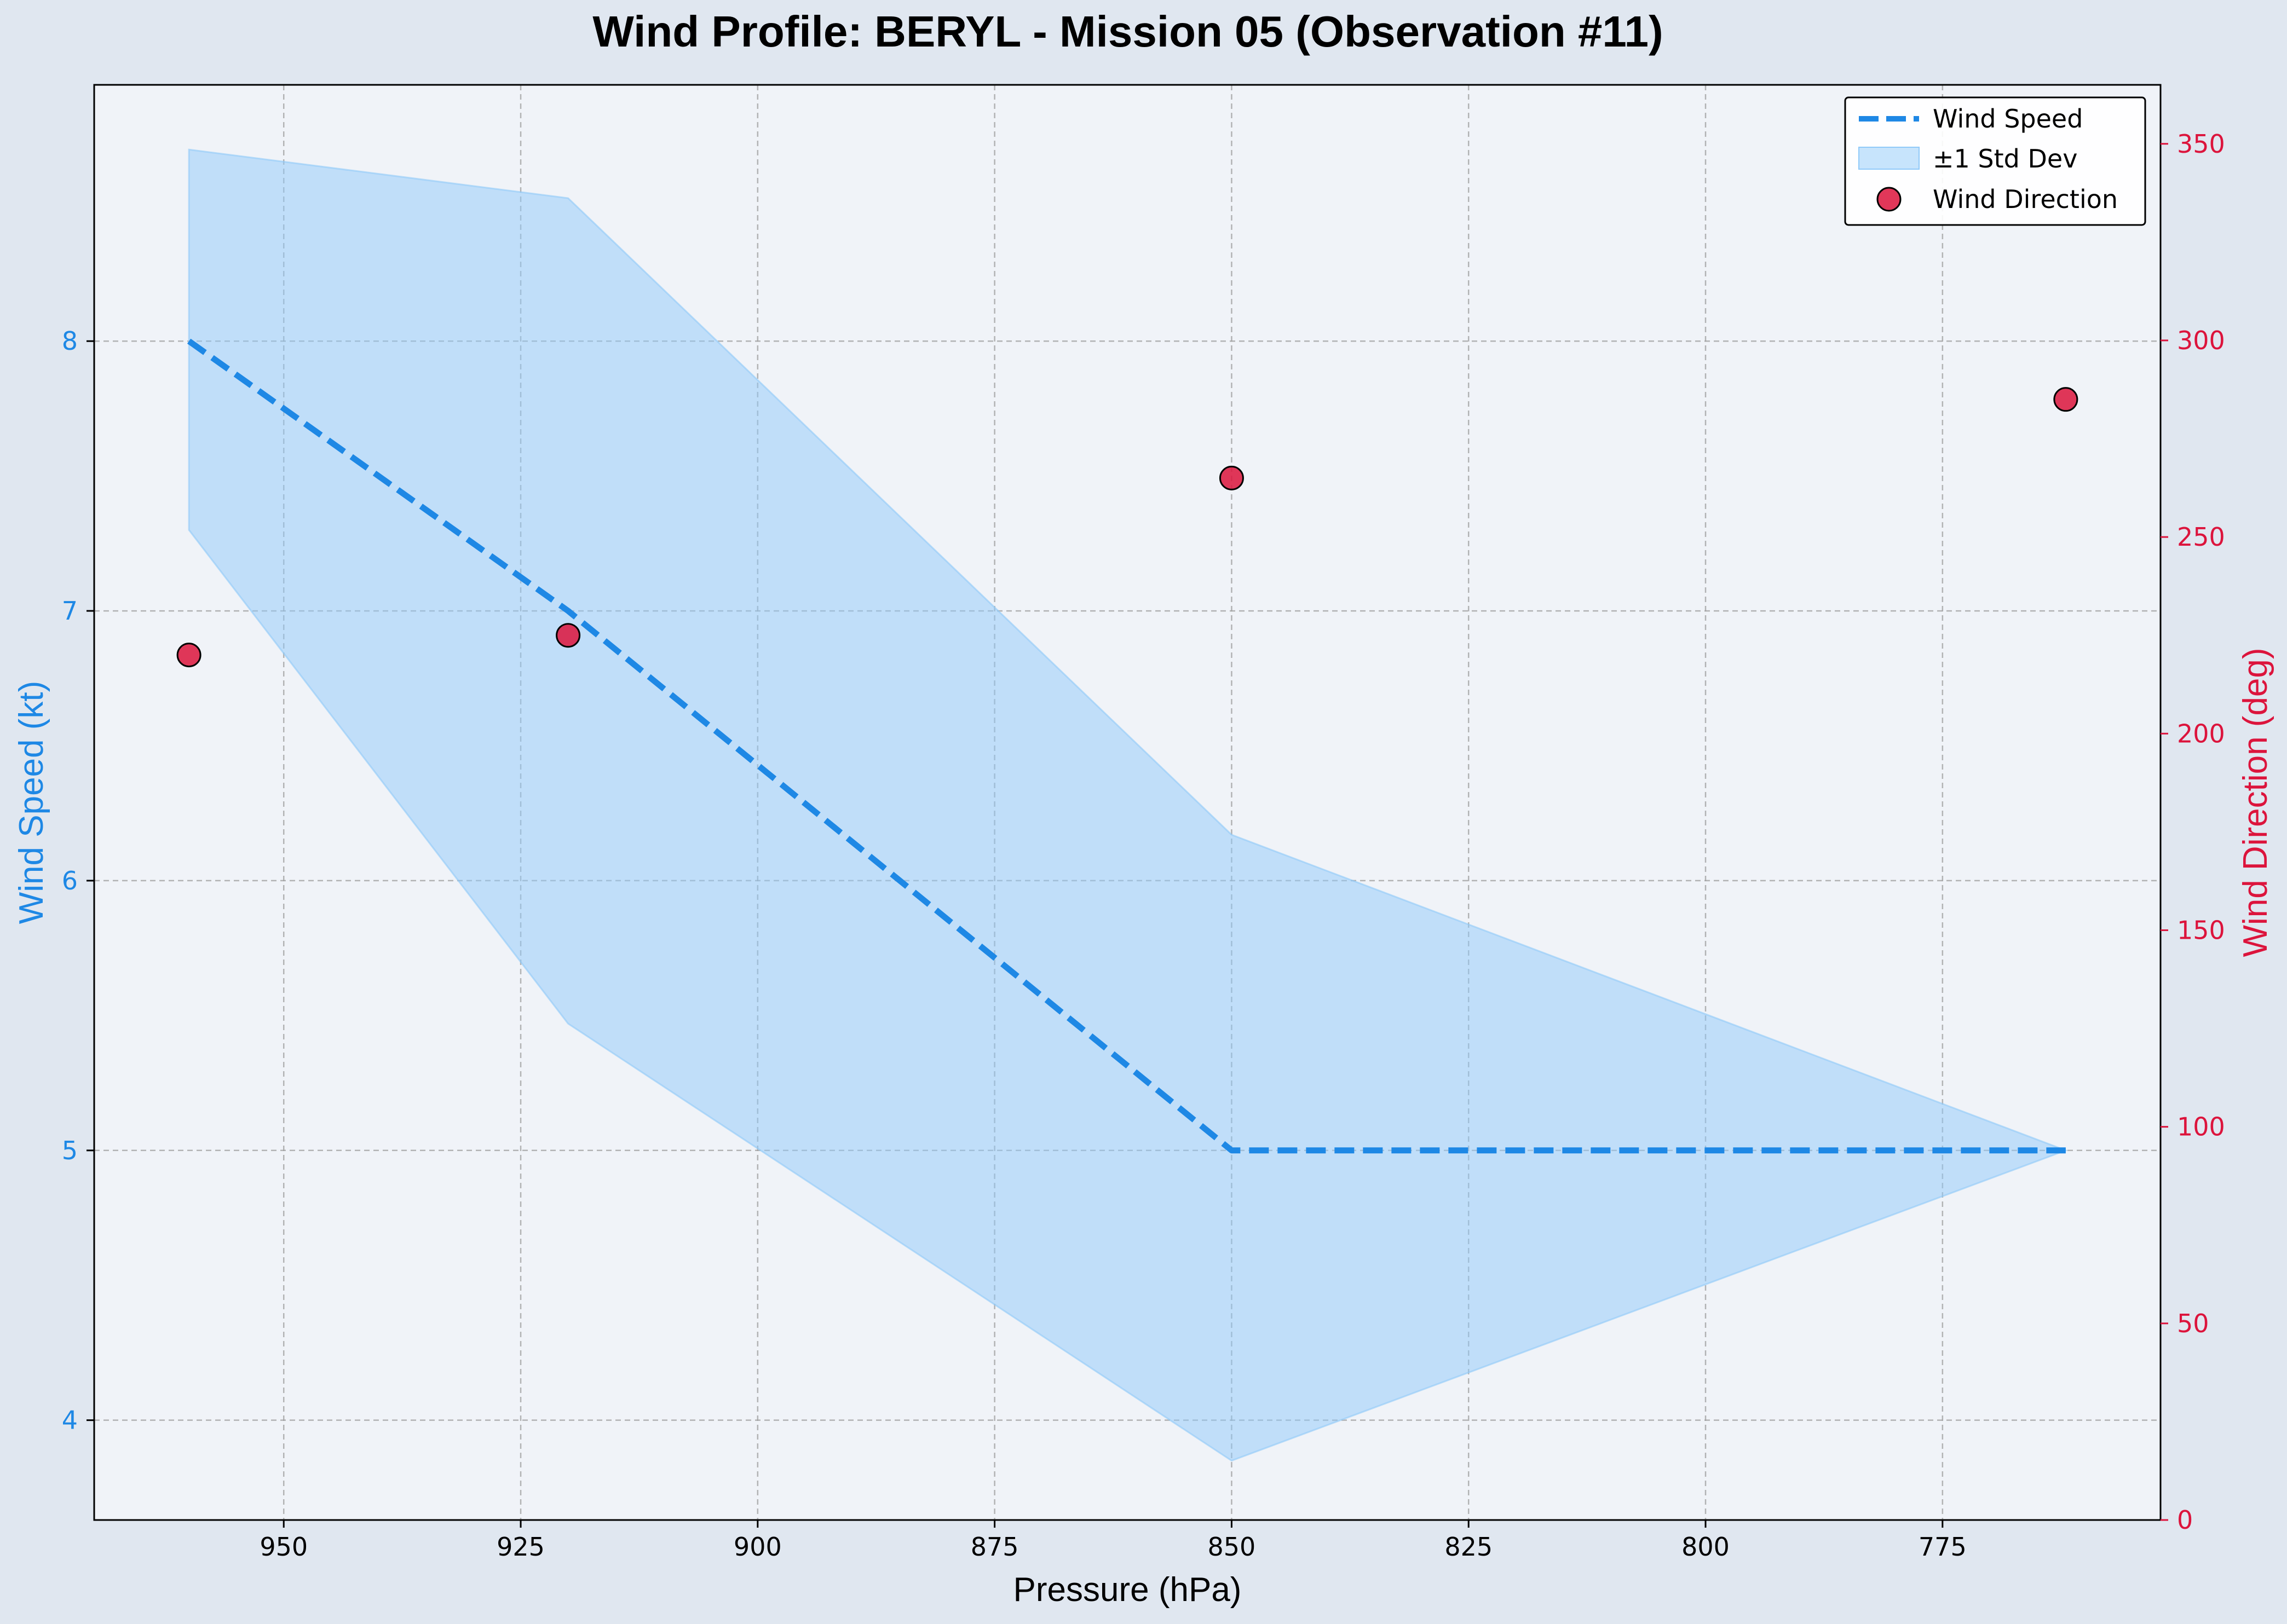 This screenshot has width=2287, height=1624. What do you see at coordinates (1127, 1590) in the screenshot?
I see `x-axis-label: Pressure (hPa)` at bounding box center [1127, 1590].